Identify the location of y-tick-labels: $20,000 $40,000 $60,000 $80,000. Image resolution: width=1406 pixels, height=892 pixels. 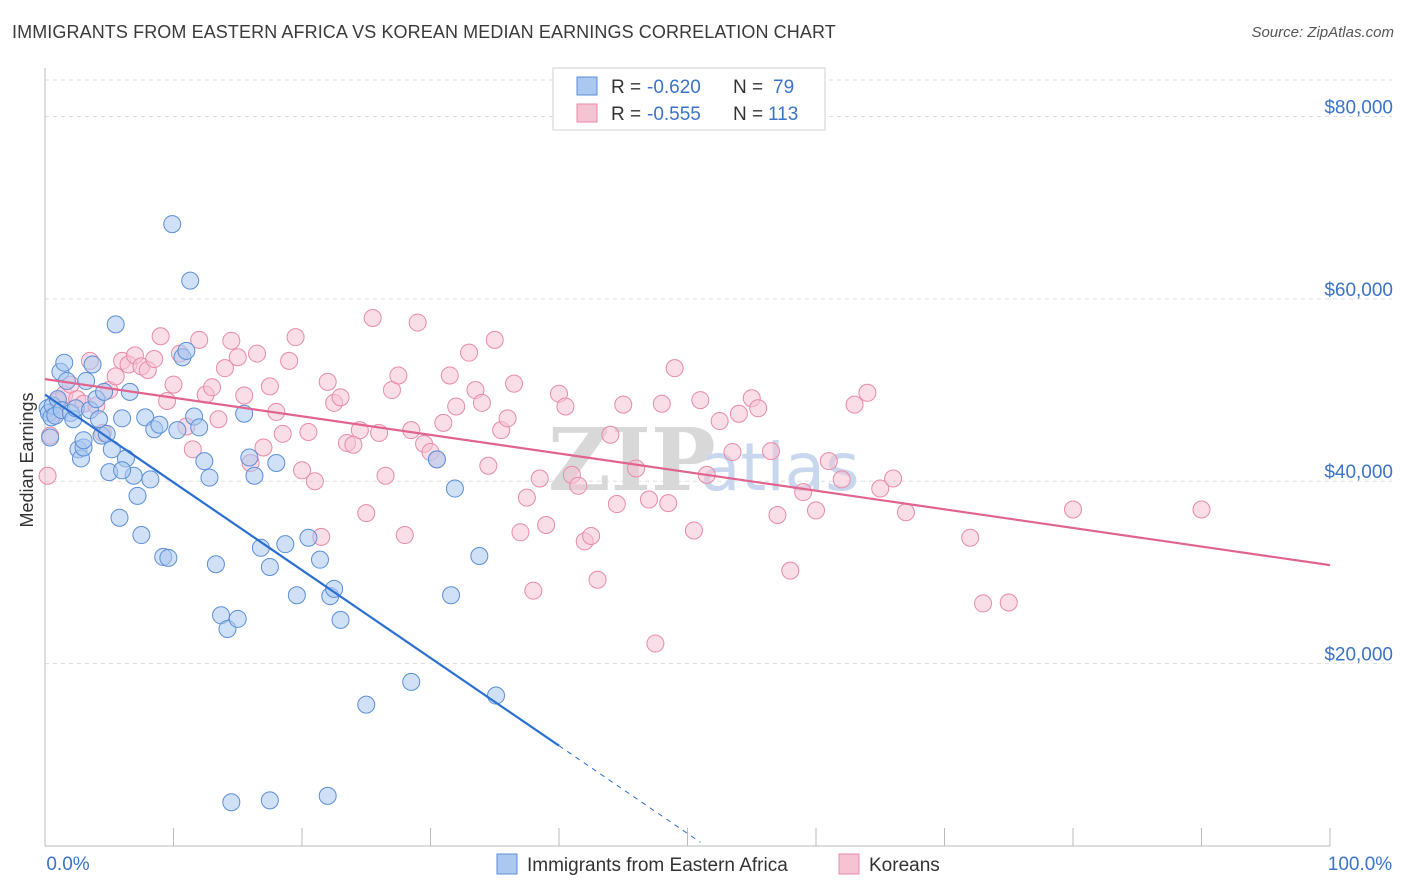
(1358, 381).